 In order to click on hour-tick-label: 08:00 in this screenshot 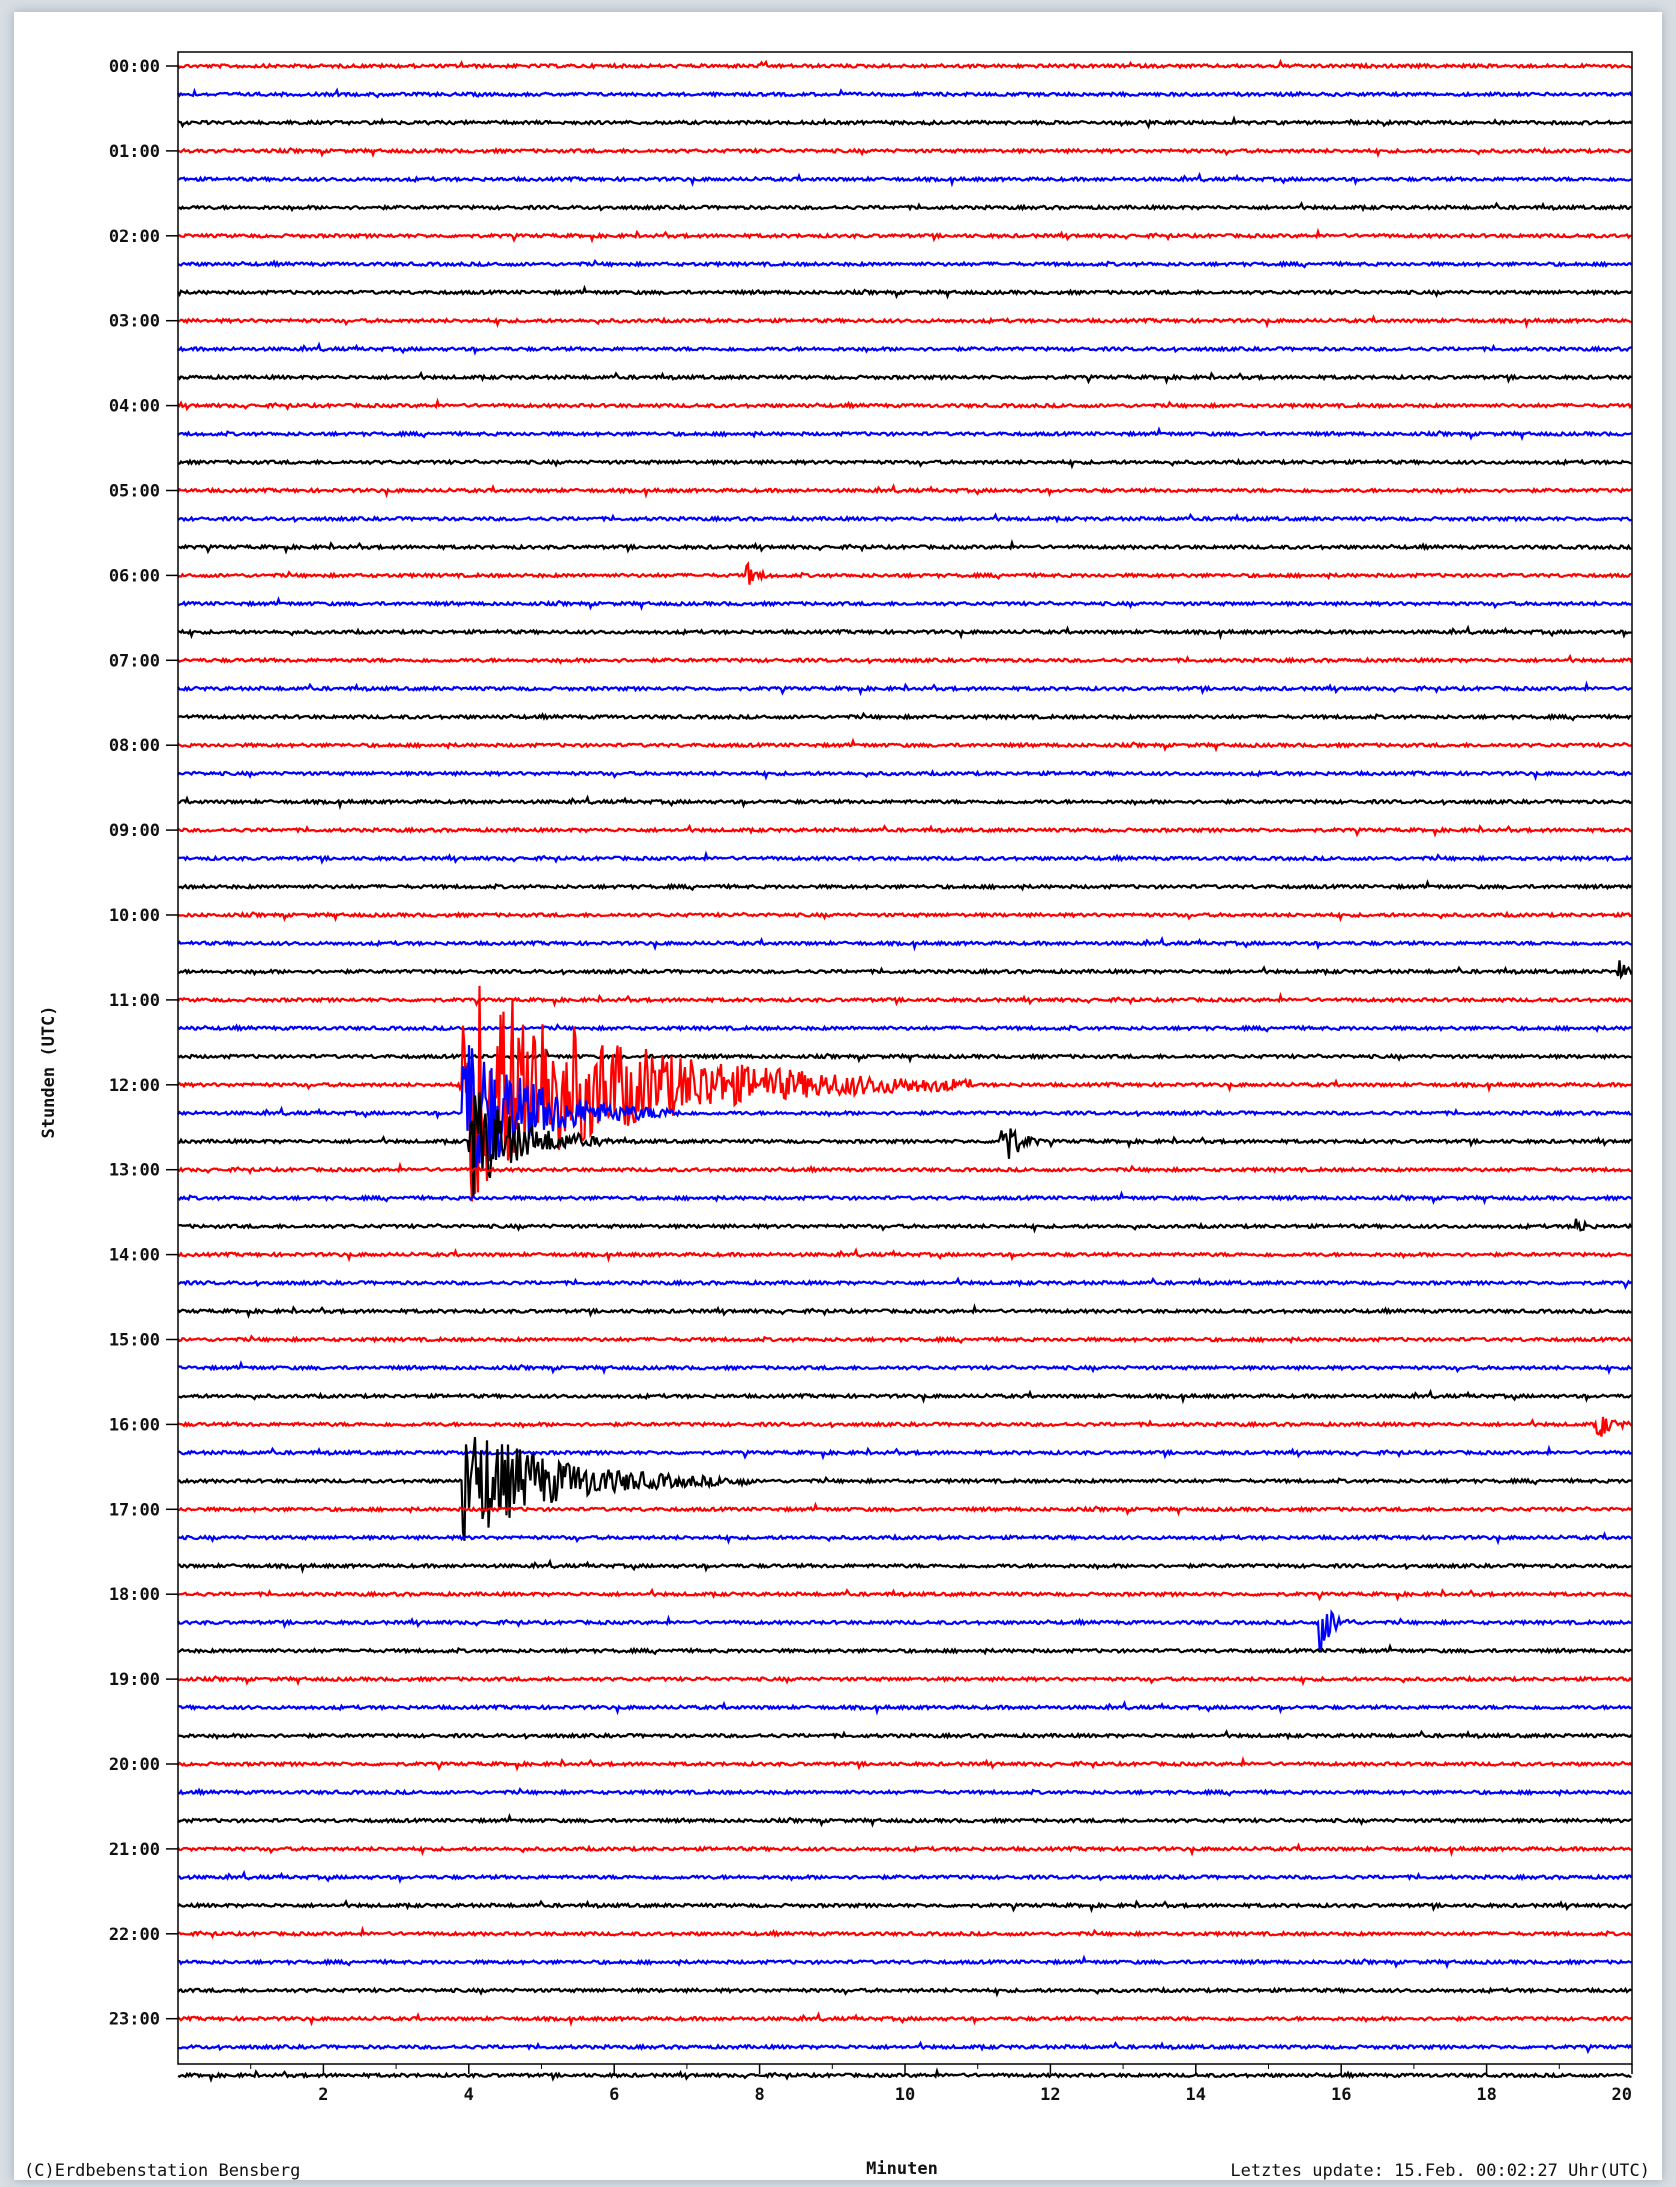, I will do `click(134, 746)`.